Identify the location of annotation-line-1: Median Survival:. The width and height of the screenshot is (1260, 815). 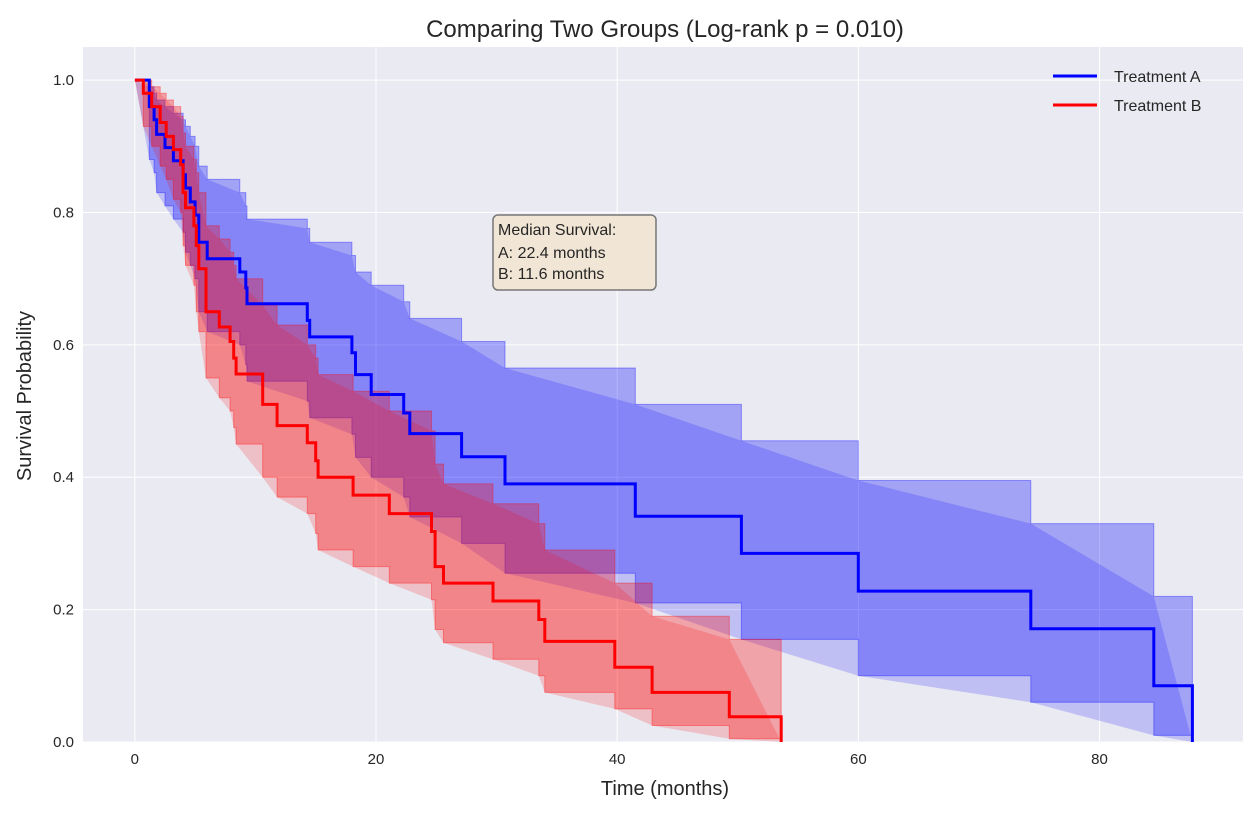
(557, 230).